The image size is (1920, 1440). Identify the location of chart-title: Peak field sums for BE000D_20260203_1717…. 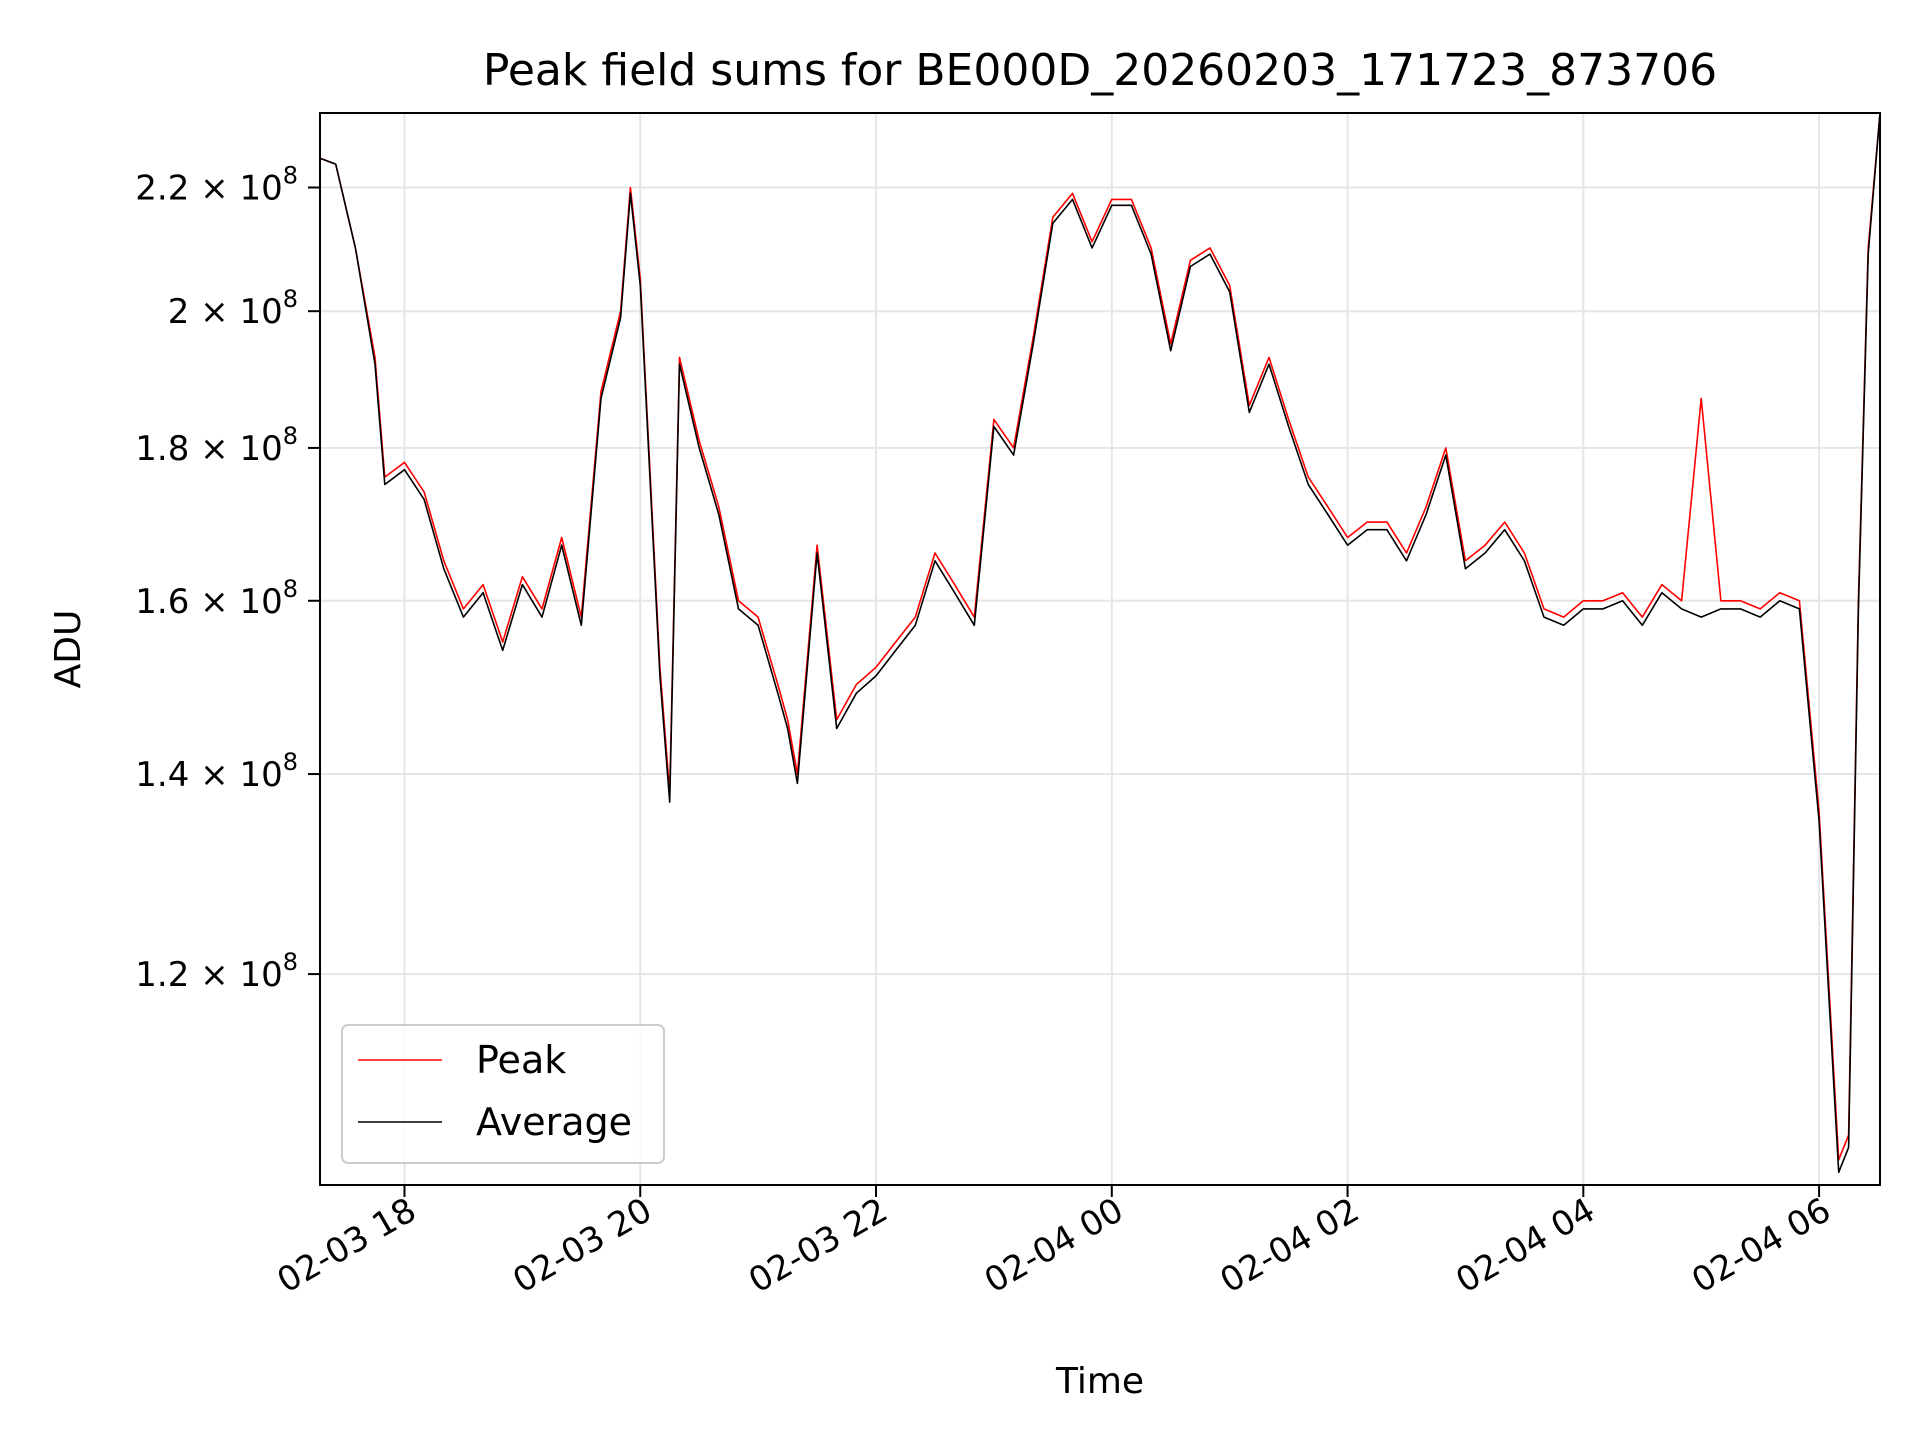
(1100, 70).